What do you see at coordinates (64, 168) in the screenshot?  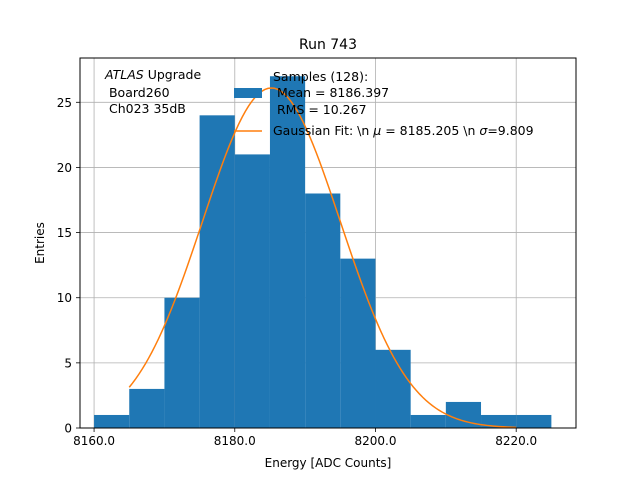 I see `y-tick-label: 20` at bounding box center [64, 168].